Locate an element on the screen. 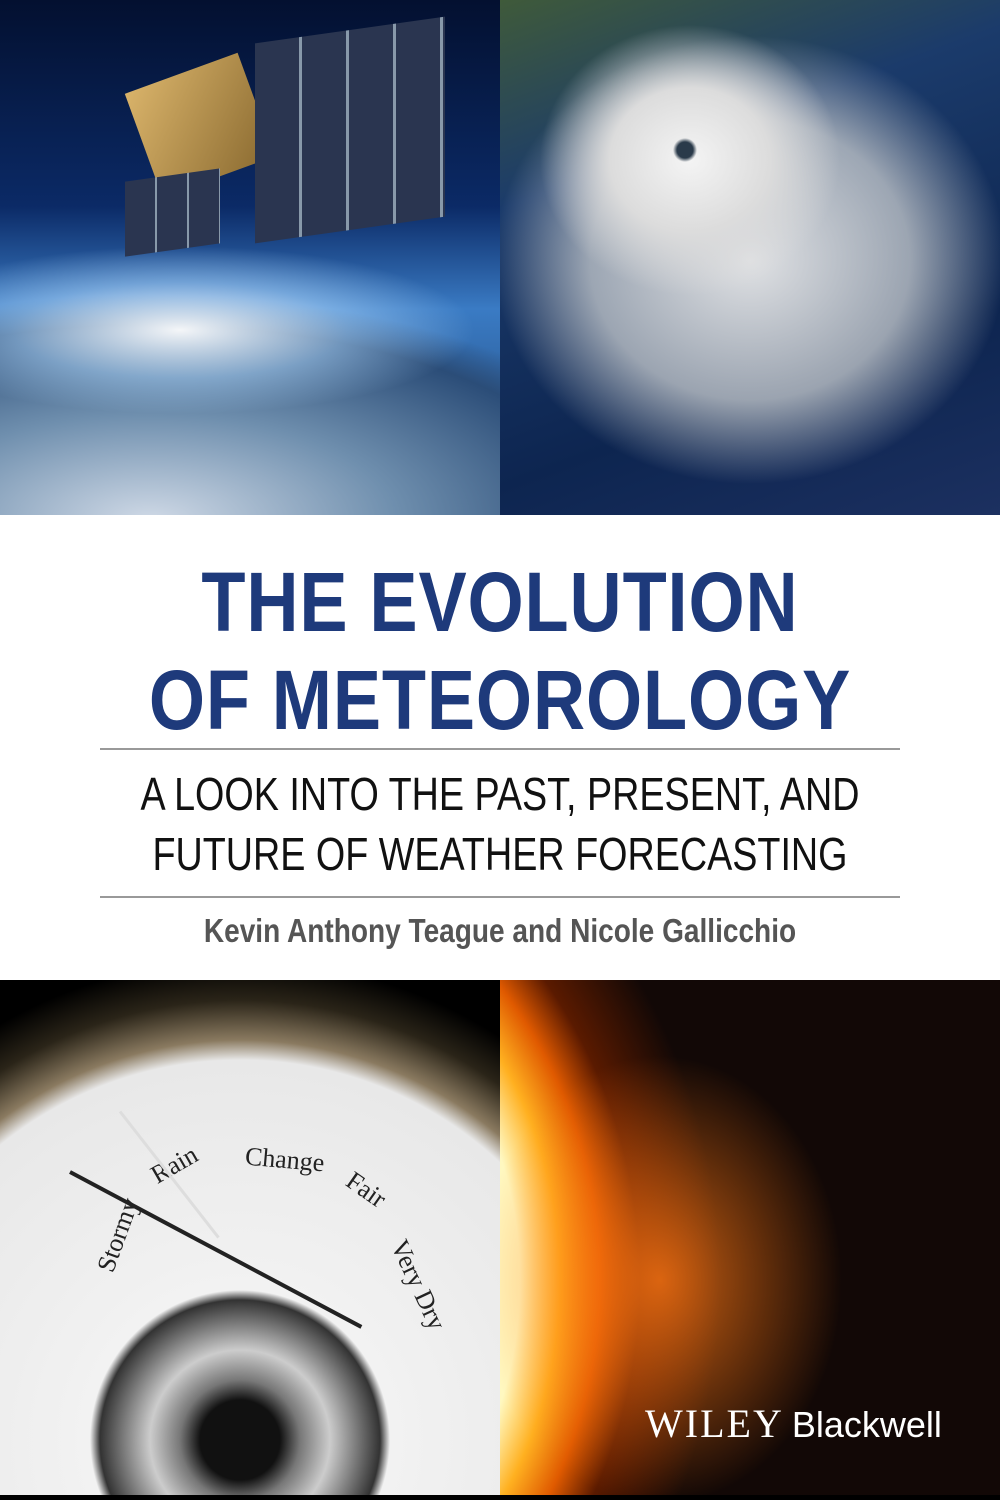 This screenshot has width=1000, height=1500. subtitle-line-1: A LOOK INTO THE PAST, PRESENT, AND is located at coordinates (500, 794).